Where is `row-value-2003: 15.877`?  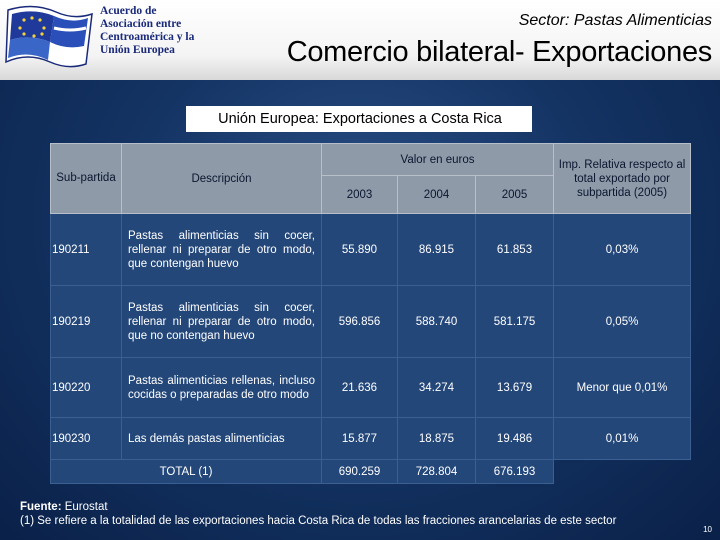
row-value-2003: 15.877 is located at coordinates (359, 438).